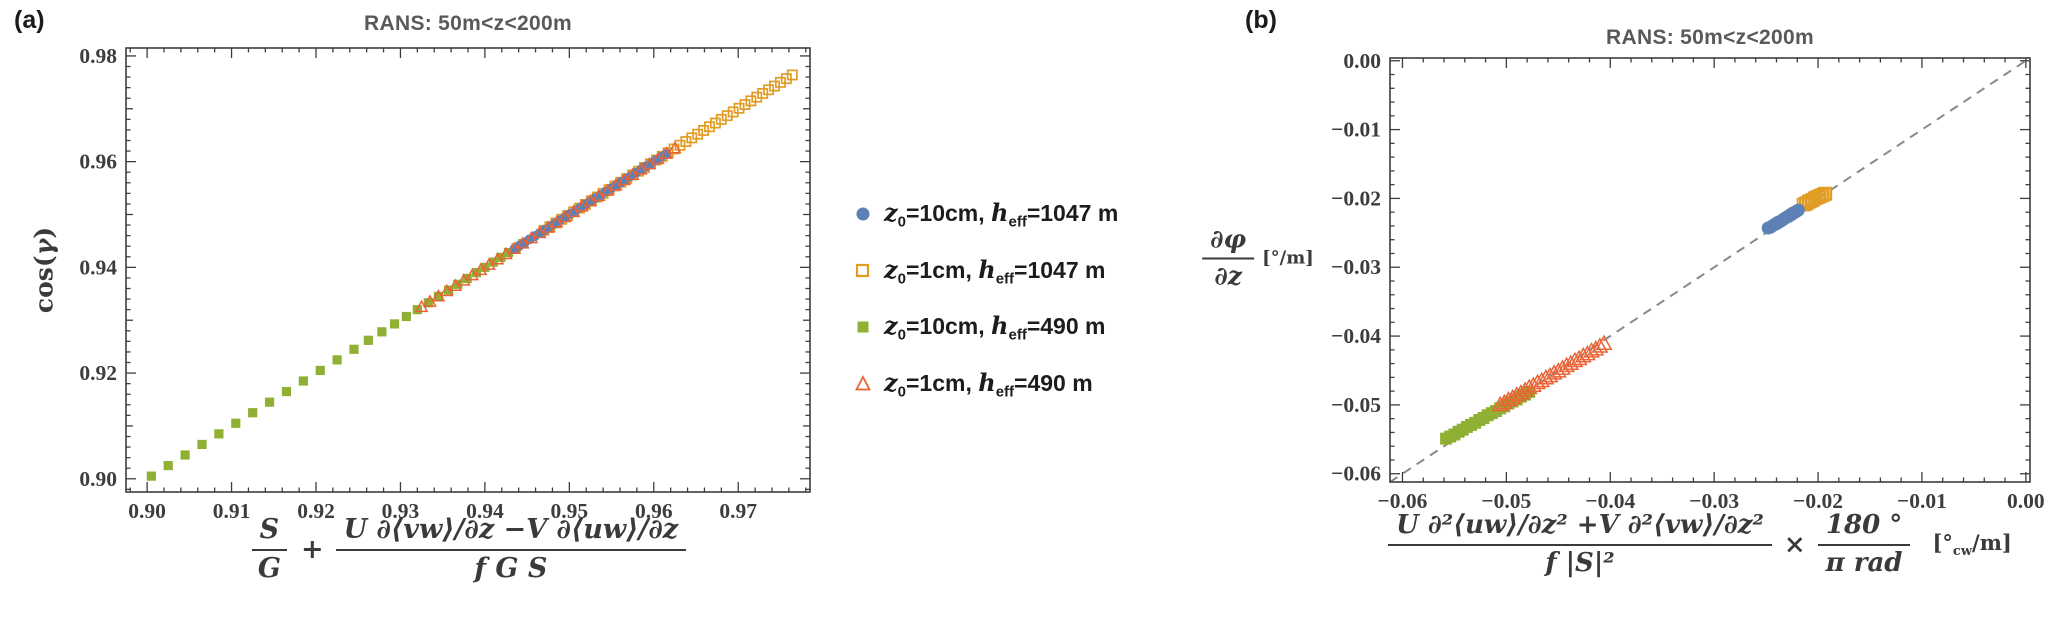 This screenshot has height=620, width=2067. Describe the element at coordinates (98, 56) in the screenshot. I see `svg-text: 0.98` at that location.